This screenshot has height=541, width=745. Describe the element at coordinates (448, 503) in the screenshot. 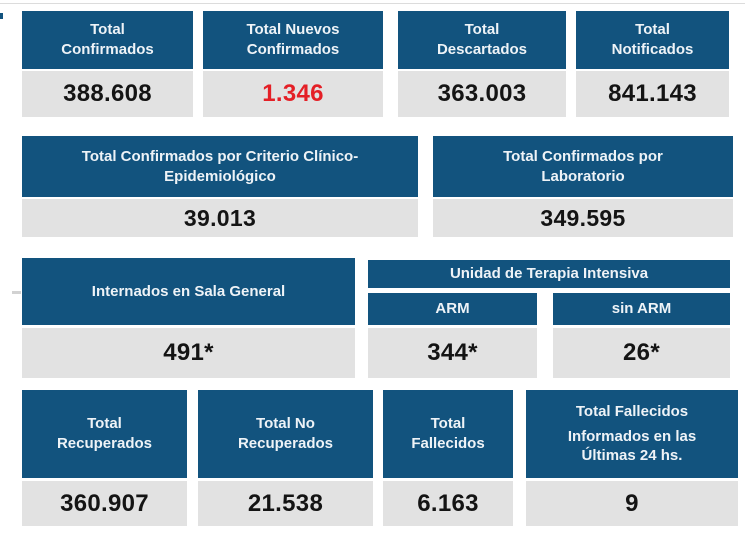

I see `total-fallecidos-card-value: 6.163` at that location.